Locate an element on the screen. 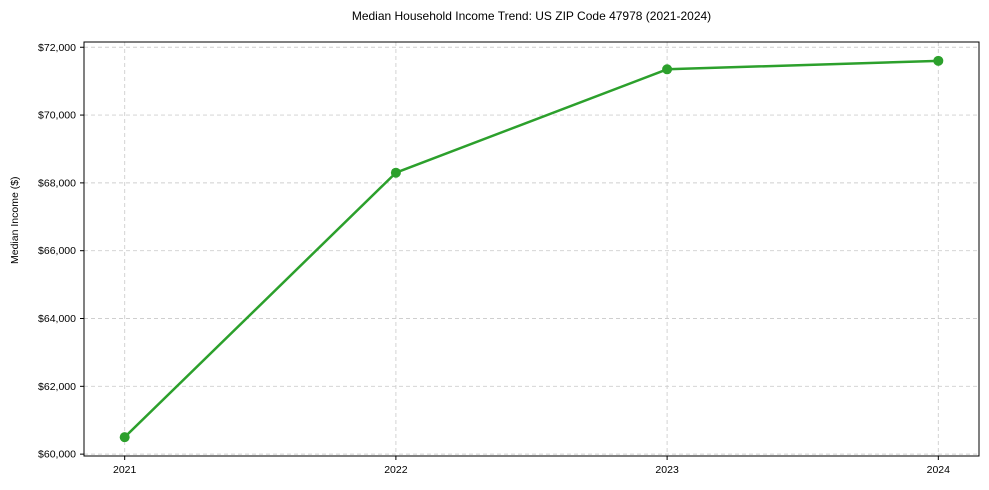  x-tick-label: 2024 is located at coordinates (939, 470).